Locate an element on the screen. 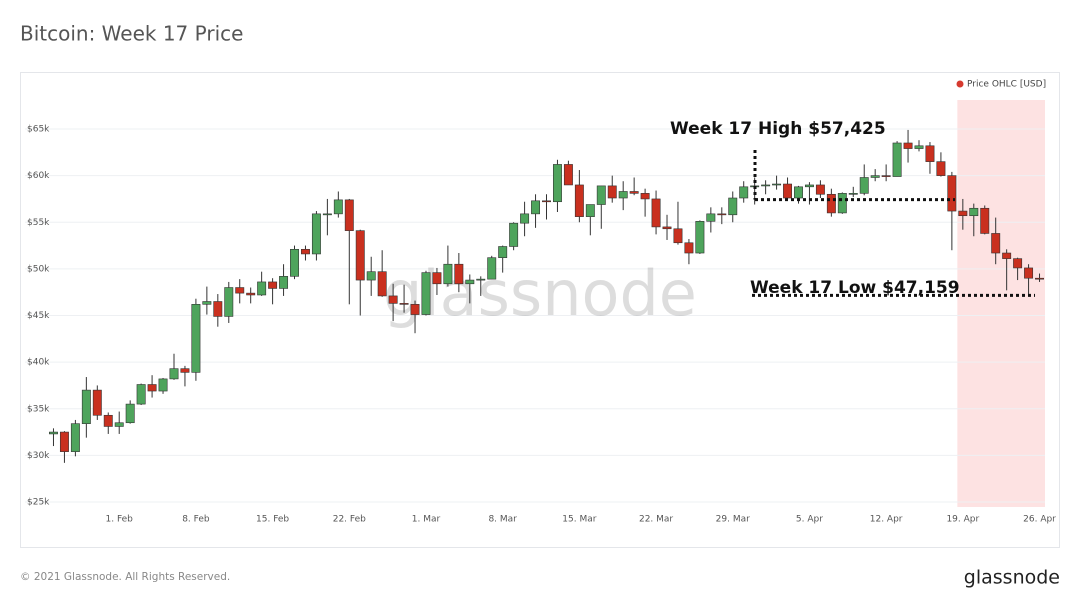 The height and width of the screenshot is (605, 1080). x-tick-label: 1. Mar is located at coordinates (426, 520).